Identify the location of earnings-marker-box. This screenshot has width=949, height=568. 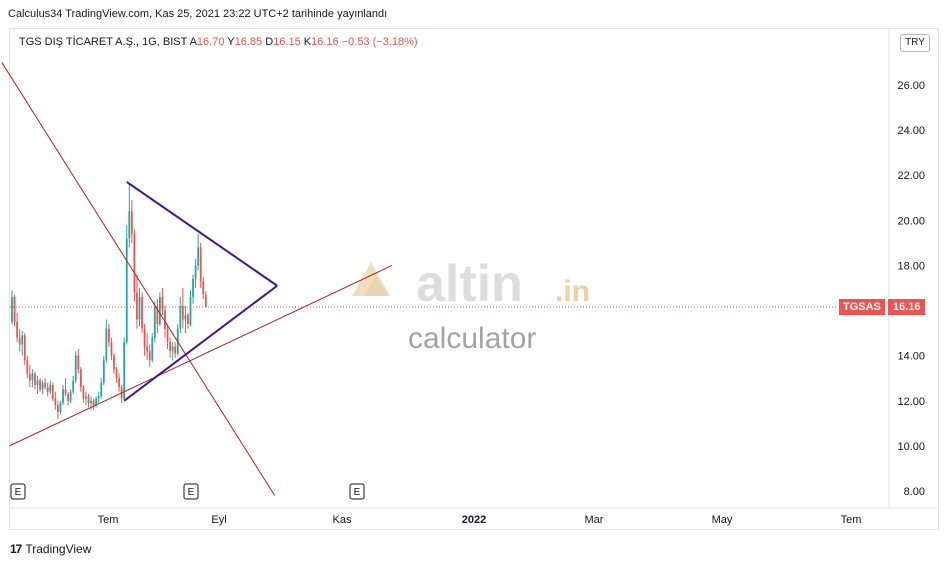
(191, 491).